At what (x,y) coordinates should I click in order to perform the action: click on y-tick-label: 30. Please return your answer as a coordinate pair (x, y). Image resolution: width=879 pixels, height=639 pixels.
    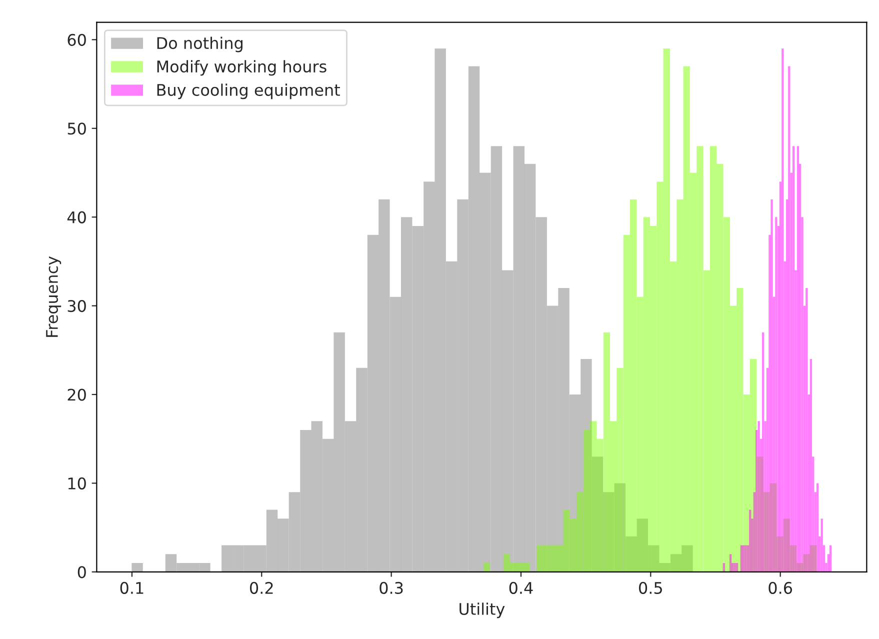
    Looking at the image, I should click on (77, 306).